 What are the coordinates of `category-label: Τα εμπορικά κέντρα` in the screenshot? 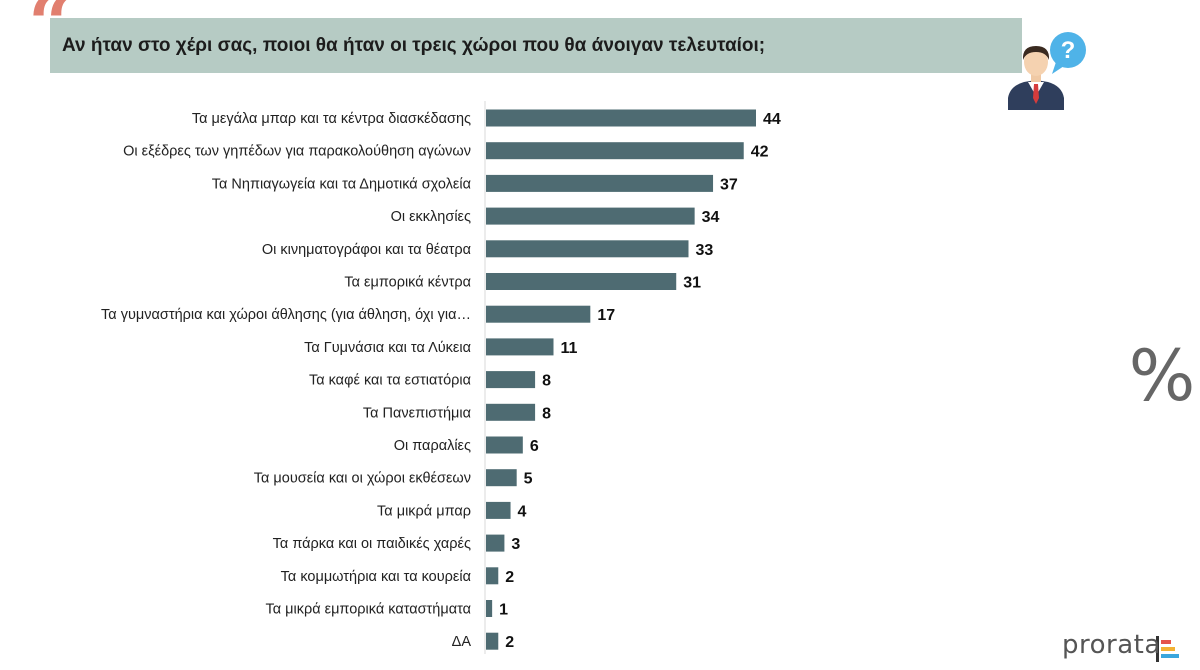 It's located at (407, 283).